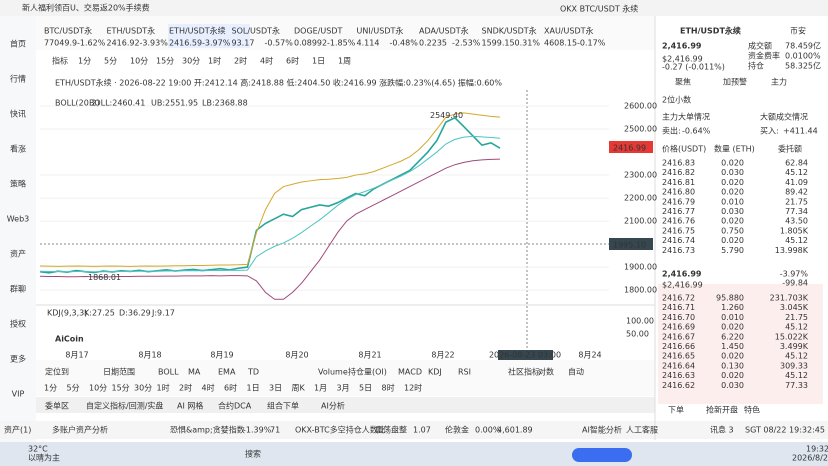 This screenshot has height=466, width=828. What do you see at coordinates (139, 61) in the screenshot?
I see `interval-button: 10分` at bounding box center [139, 61].